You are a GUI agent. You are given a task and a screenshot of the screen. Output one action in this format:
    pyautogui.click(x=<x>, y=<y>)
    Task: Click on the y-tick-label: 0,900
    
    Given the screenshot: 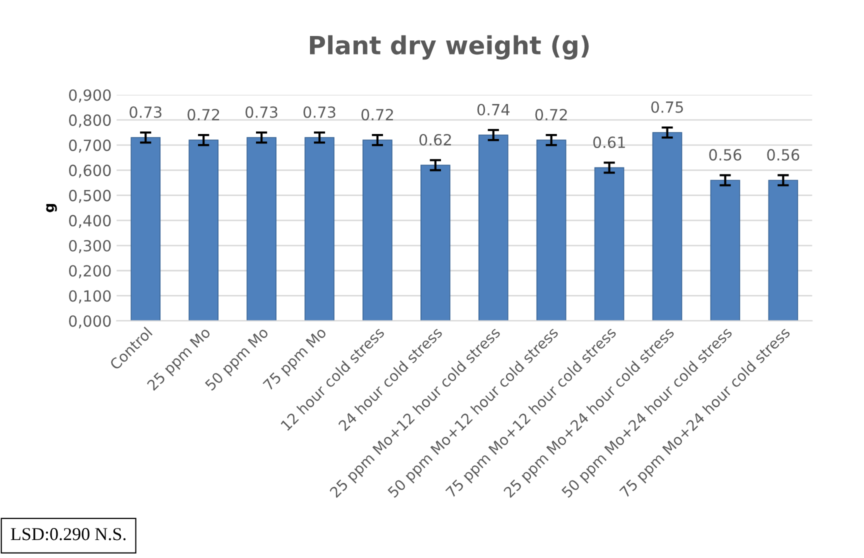 What is the action you would take?
    pyautogui.click(x=90, y=95)
    